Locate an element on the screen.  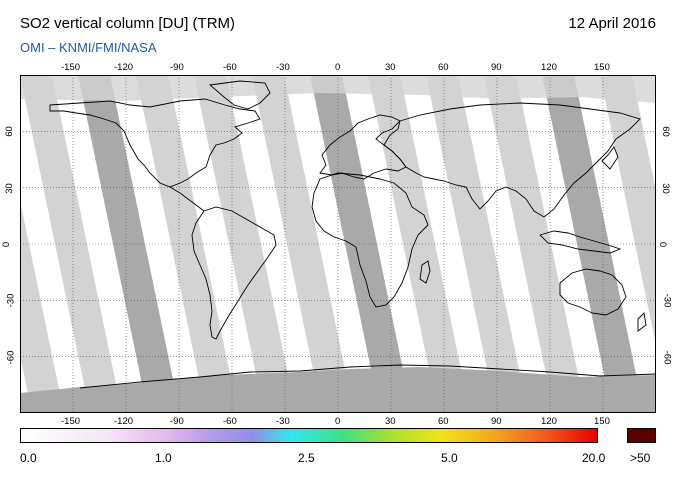
greenland-outline is located at coordinates (239, 95).